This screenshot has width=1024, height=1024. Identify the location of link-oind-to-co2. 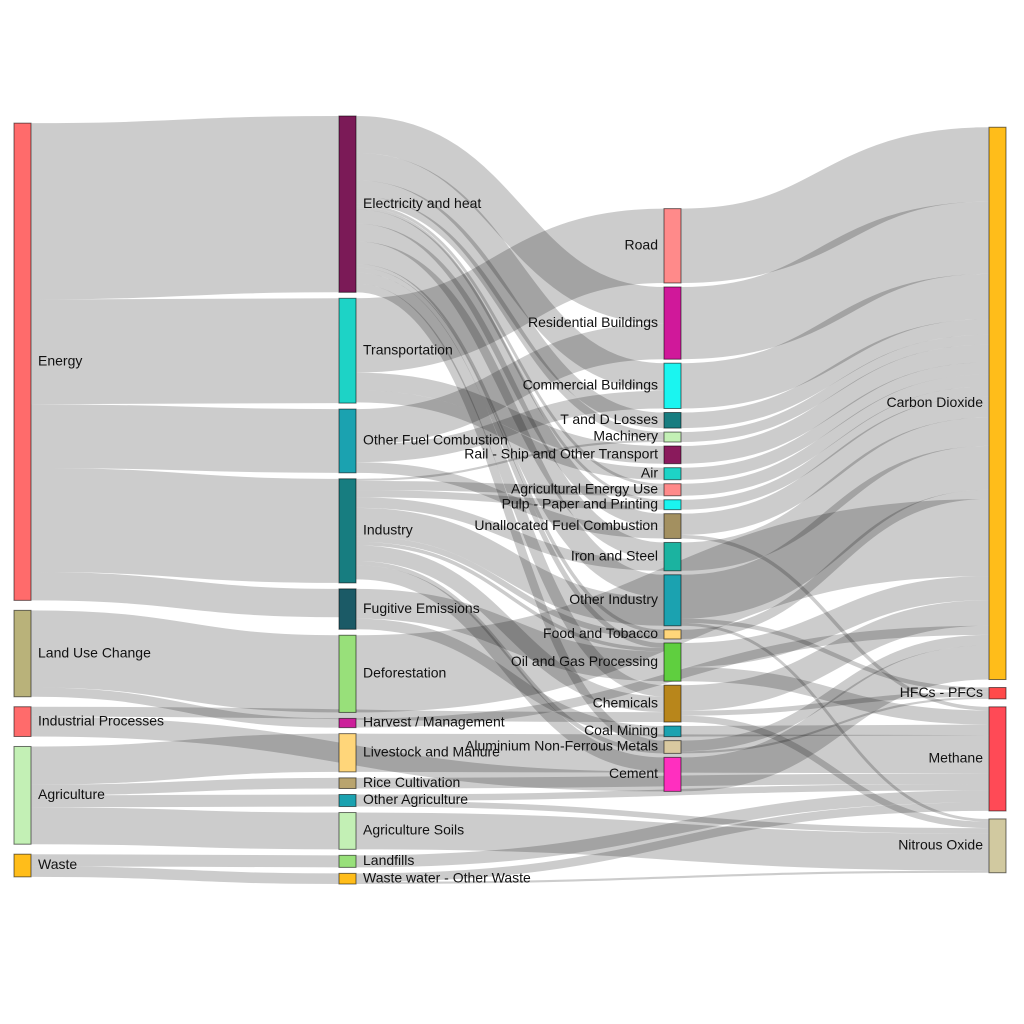
(835, 532).